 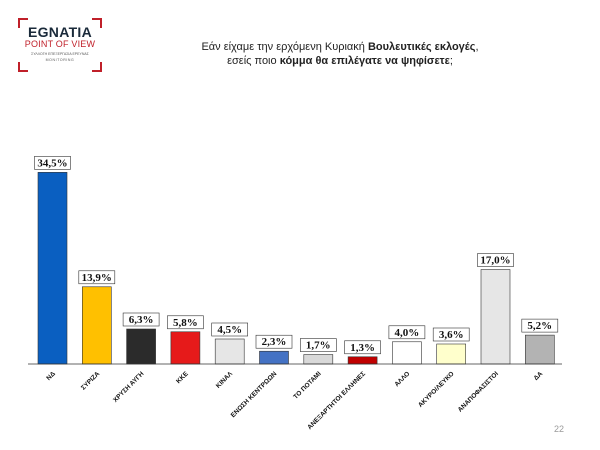 What do you see at coordinates (402, 379) in the screenshot?
I see `category-label: ΑΛΛΟ` at bounding box center [402, 379].